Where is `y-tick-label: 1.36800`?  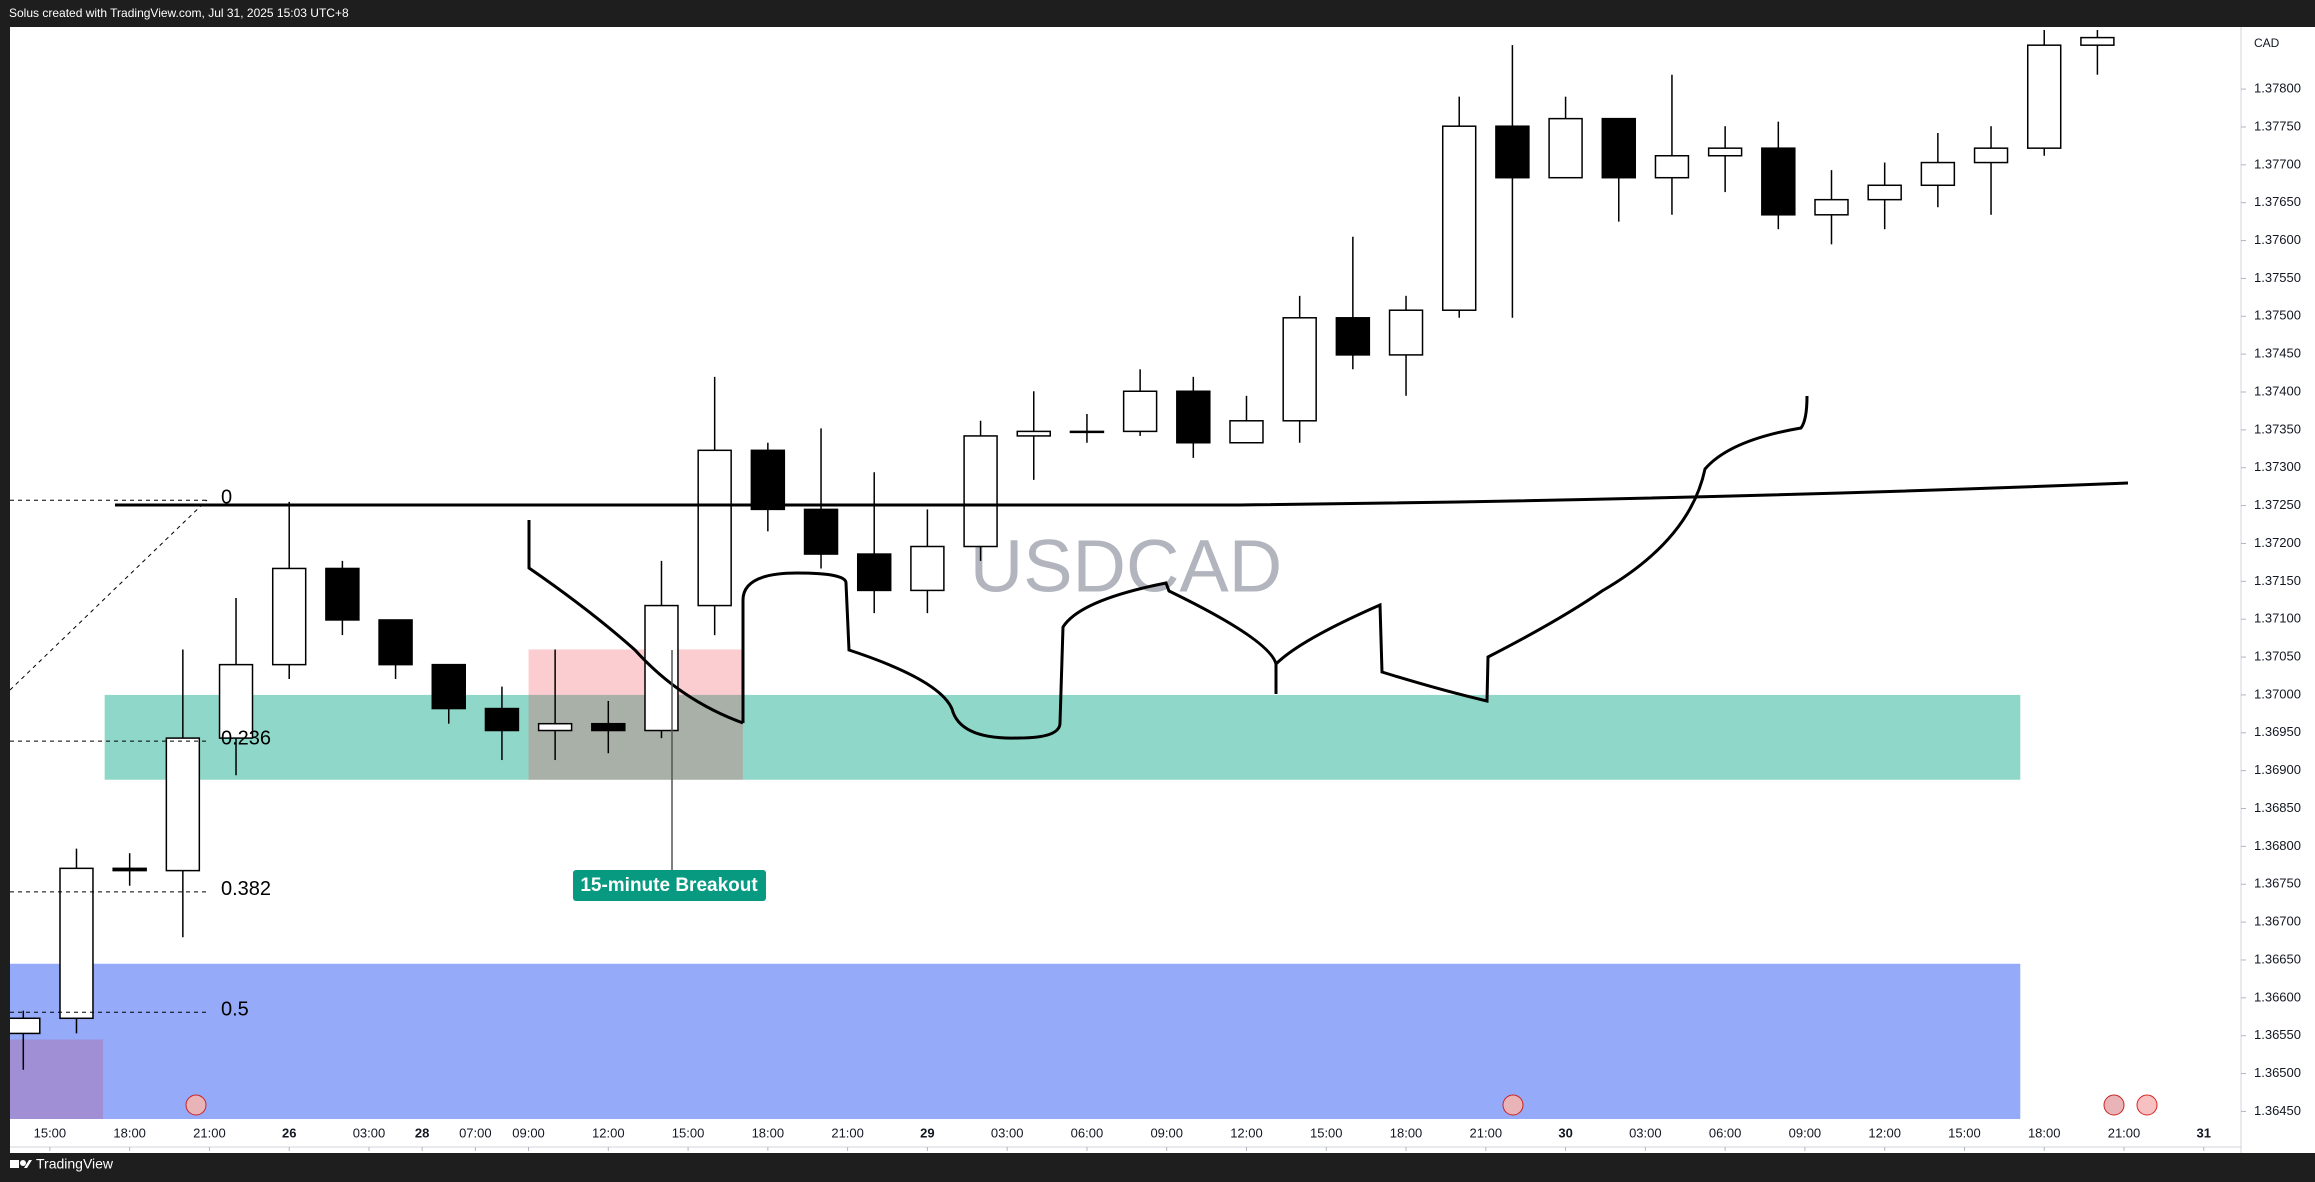 y-tick-label: 1.36800 is located at coordinates (2277, 845).